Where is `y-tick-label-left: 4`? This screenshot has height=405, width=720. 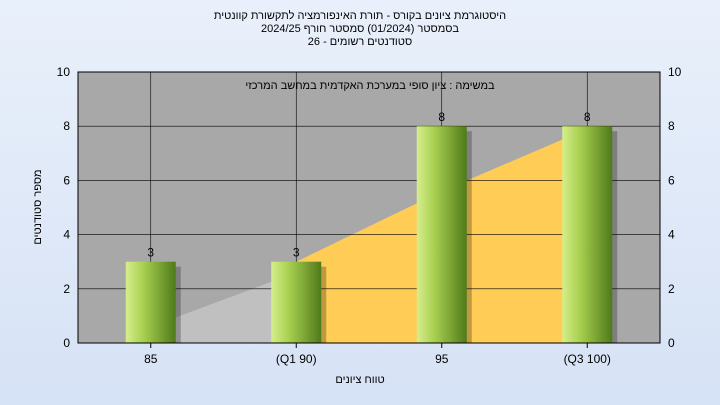
y-tick-label-left: 4 is located at coordinates (66, 235).